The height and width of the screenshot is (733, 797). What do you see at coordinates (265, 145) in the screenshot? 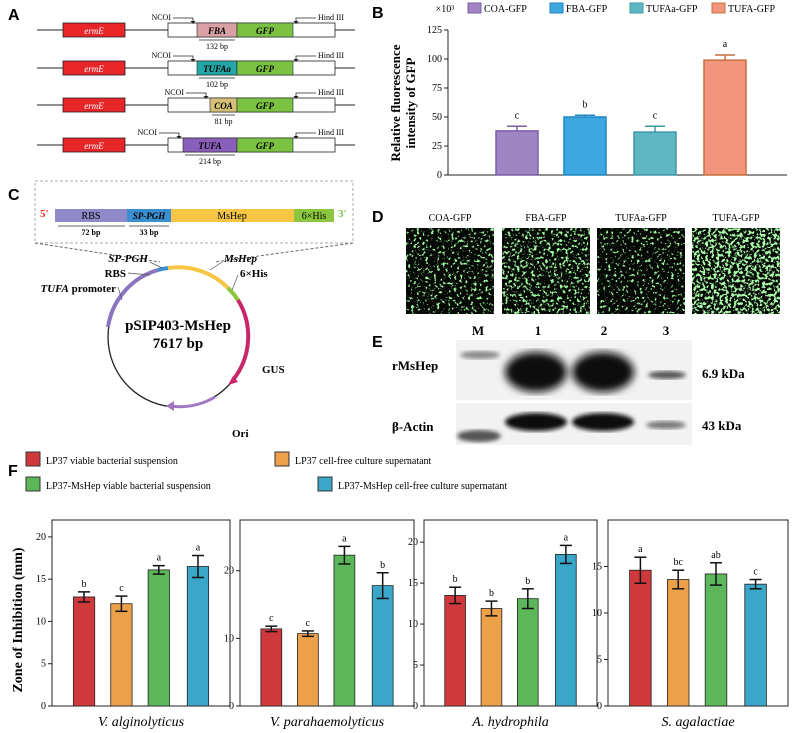
I see `gfp-box` at bounding box center [265, 145].